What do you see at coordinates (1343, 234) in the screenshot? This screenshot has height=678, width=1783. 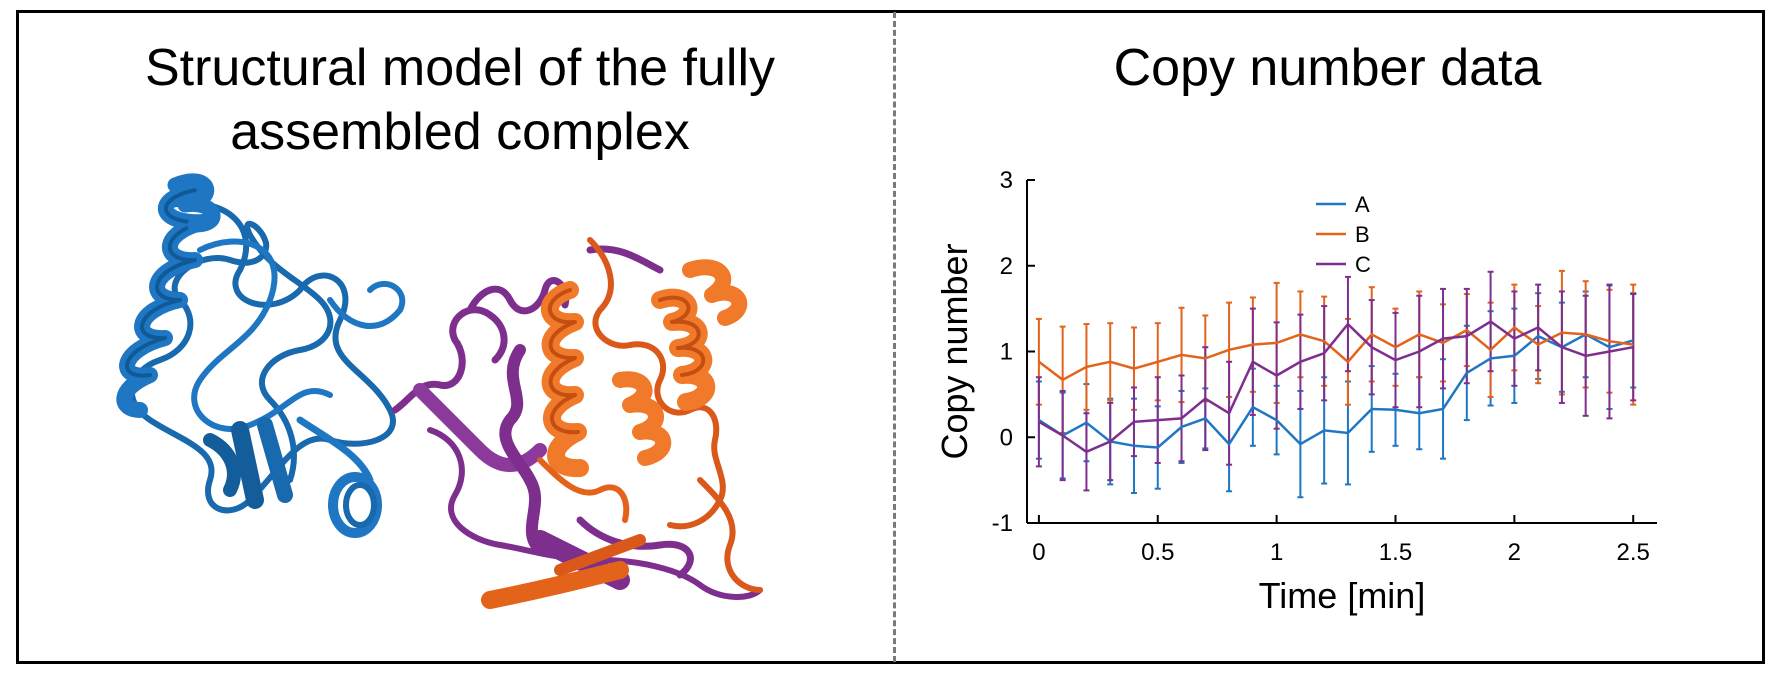 I see `chart-legend: ABC` at bounding box center [1343, 234].